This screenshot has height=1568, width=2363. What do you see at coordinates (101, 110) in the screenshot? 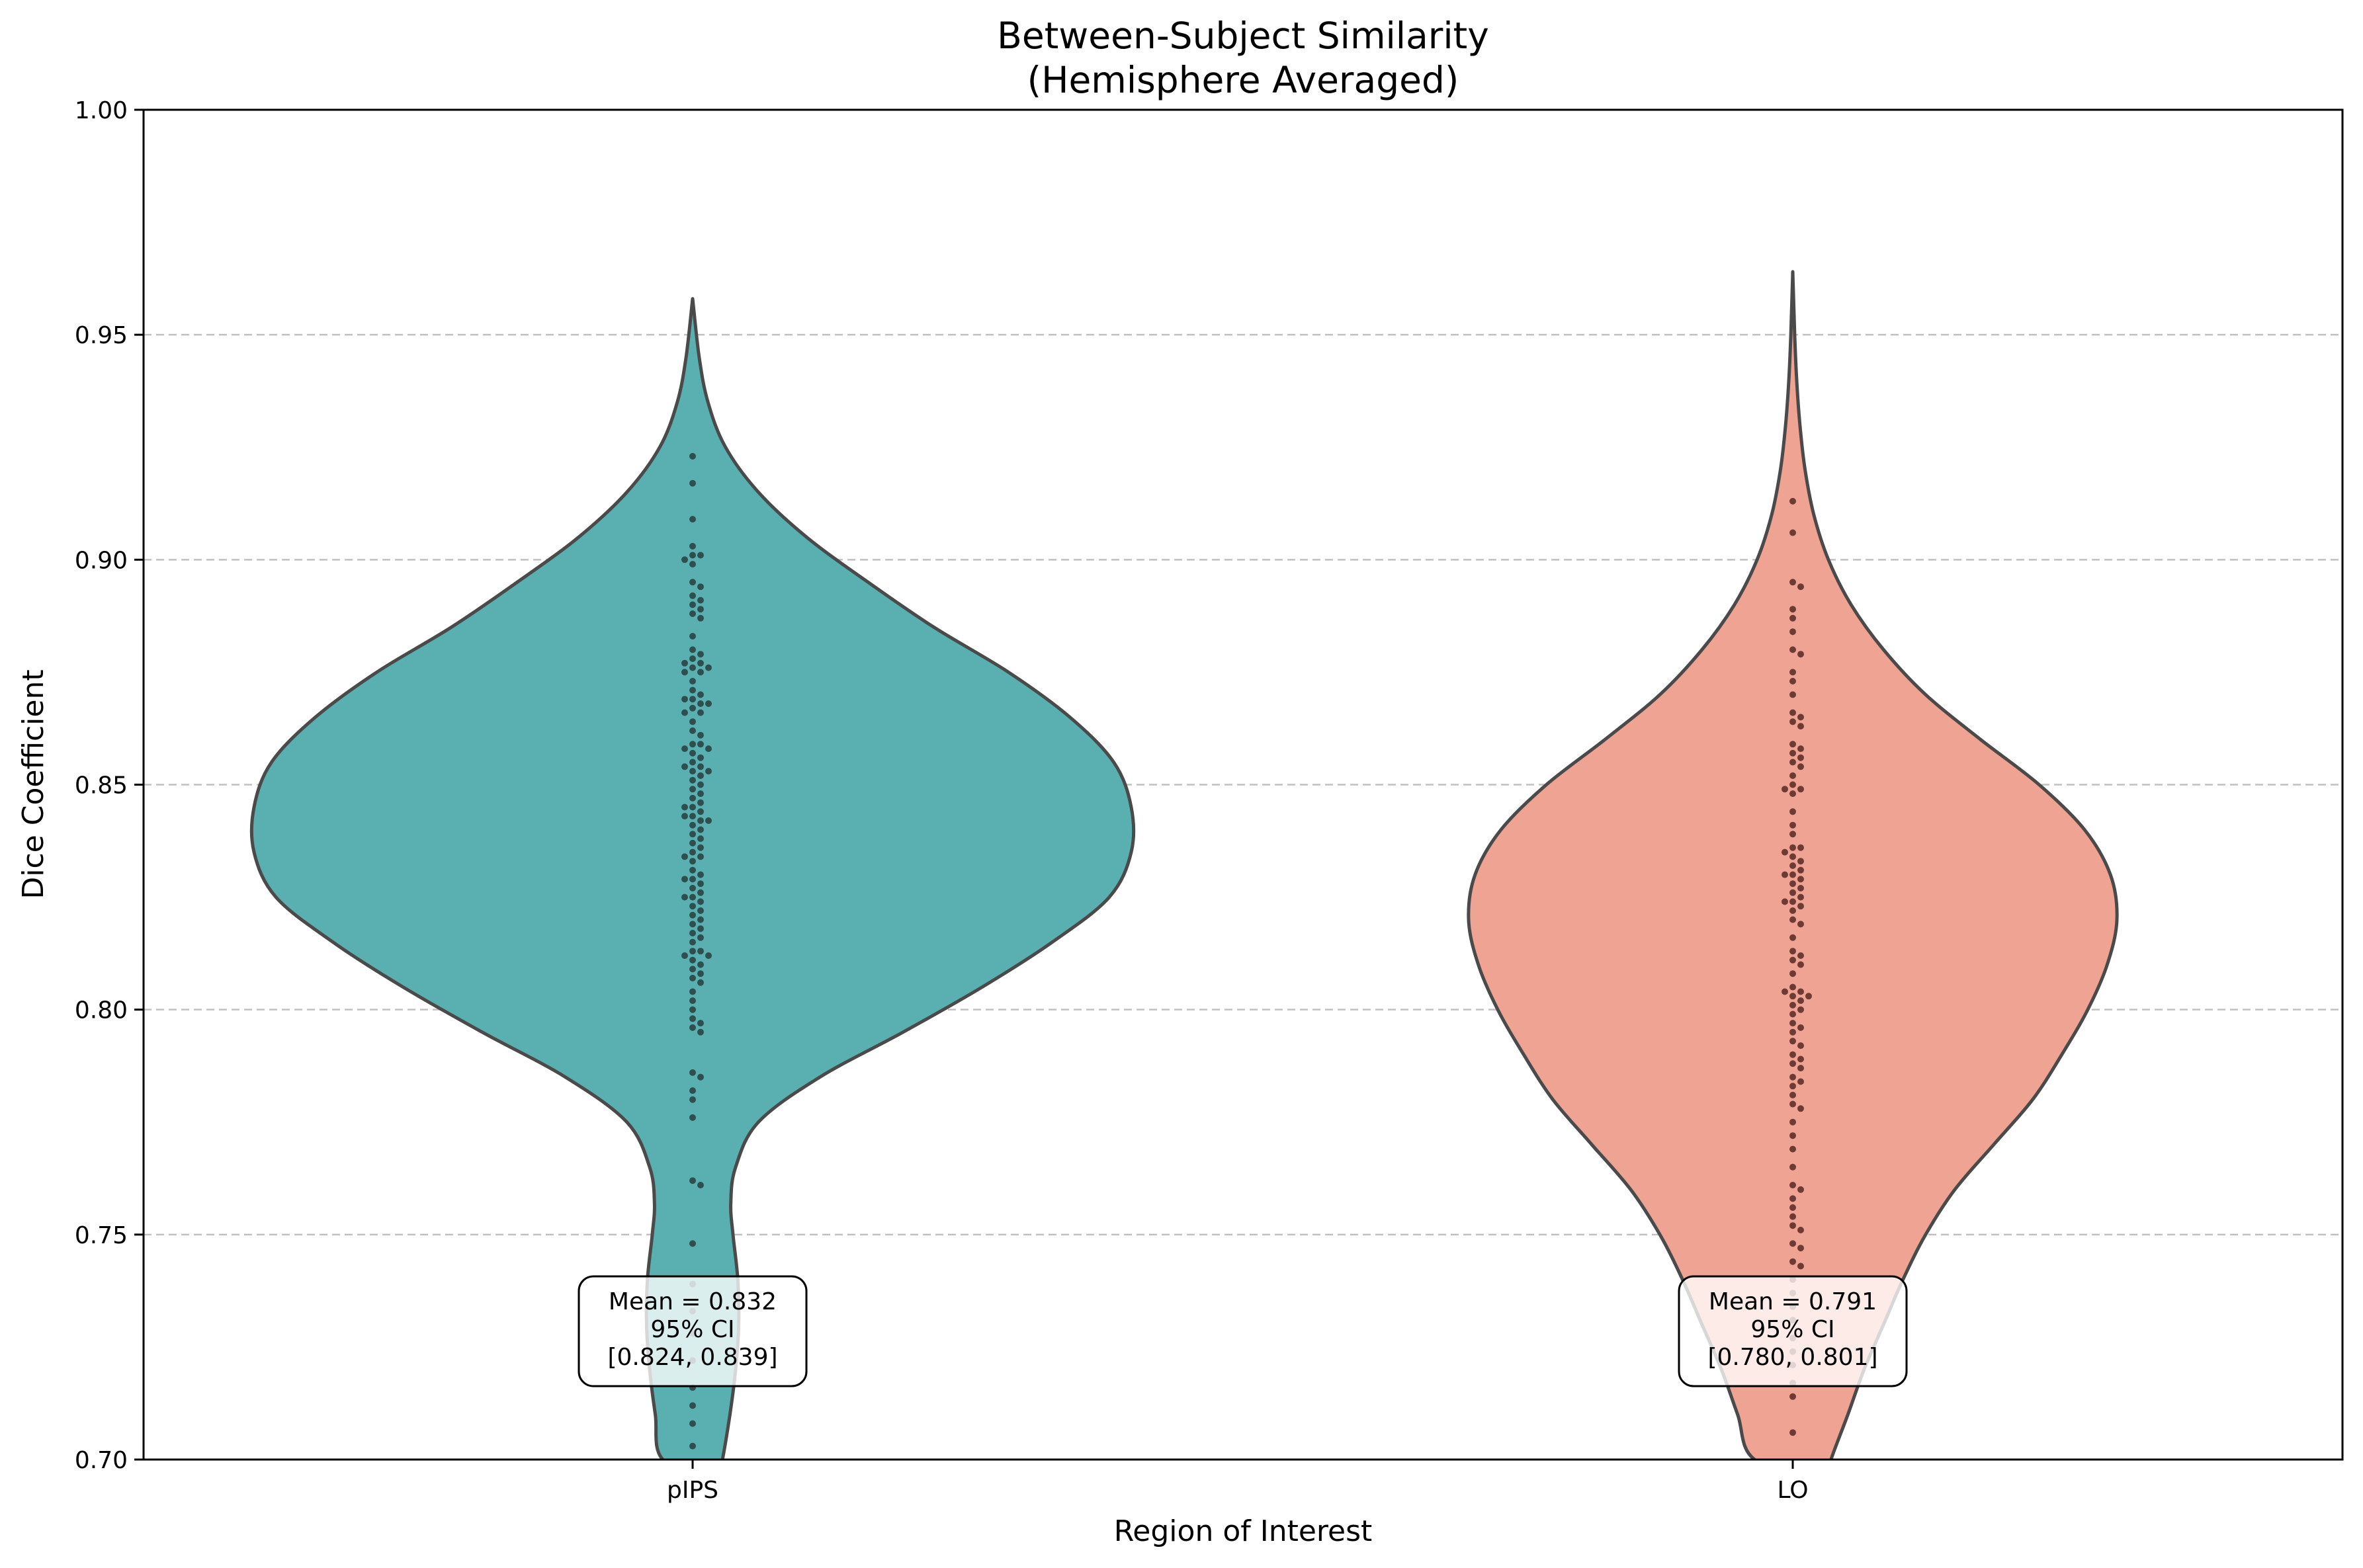
I see `y-tick-label: 1.00` at bounding box center [101, 110].